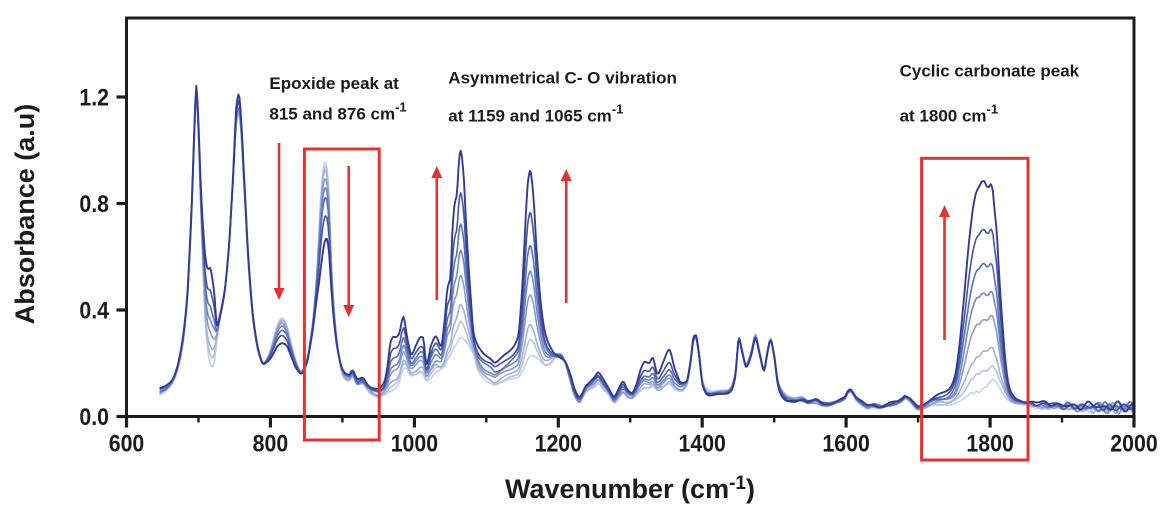 The width and height of the screenshot is (1174, 526). I want to click on svg-text: 1.2, so click(94, 97).